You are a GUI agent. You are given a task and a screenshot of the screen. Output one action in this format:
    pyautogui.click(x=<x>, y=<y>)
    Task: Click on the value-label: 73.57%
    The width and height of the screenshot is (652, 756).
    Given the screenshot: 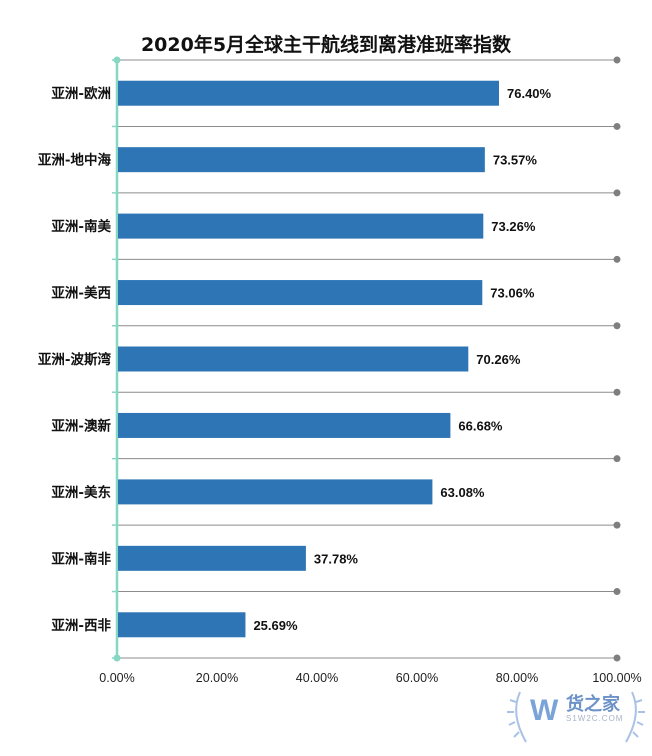 What is the action you would take?
    pyautogui.click(x=515, y=160)
    